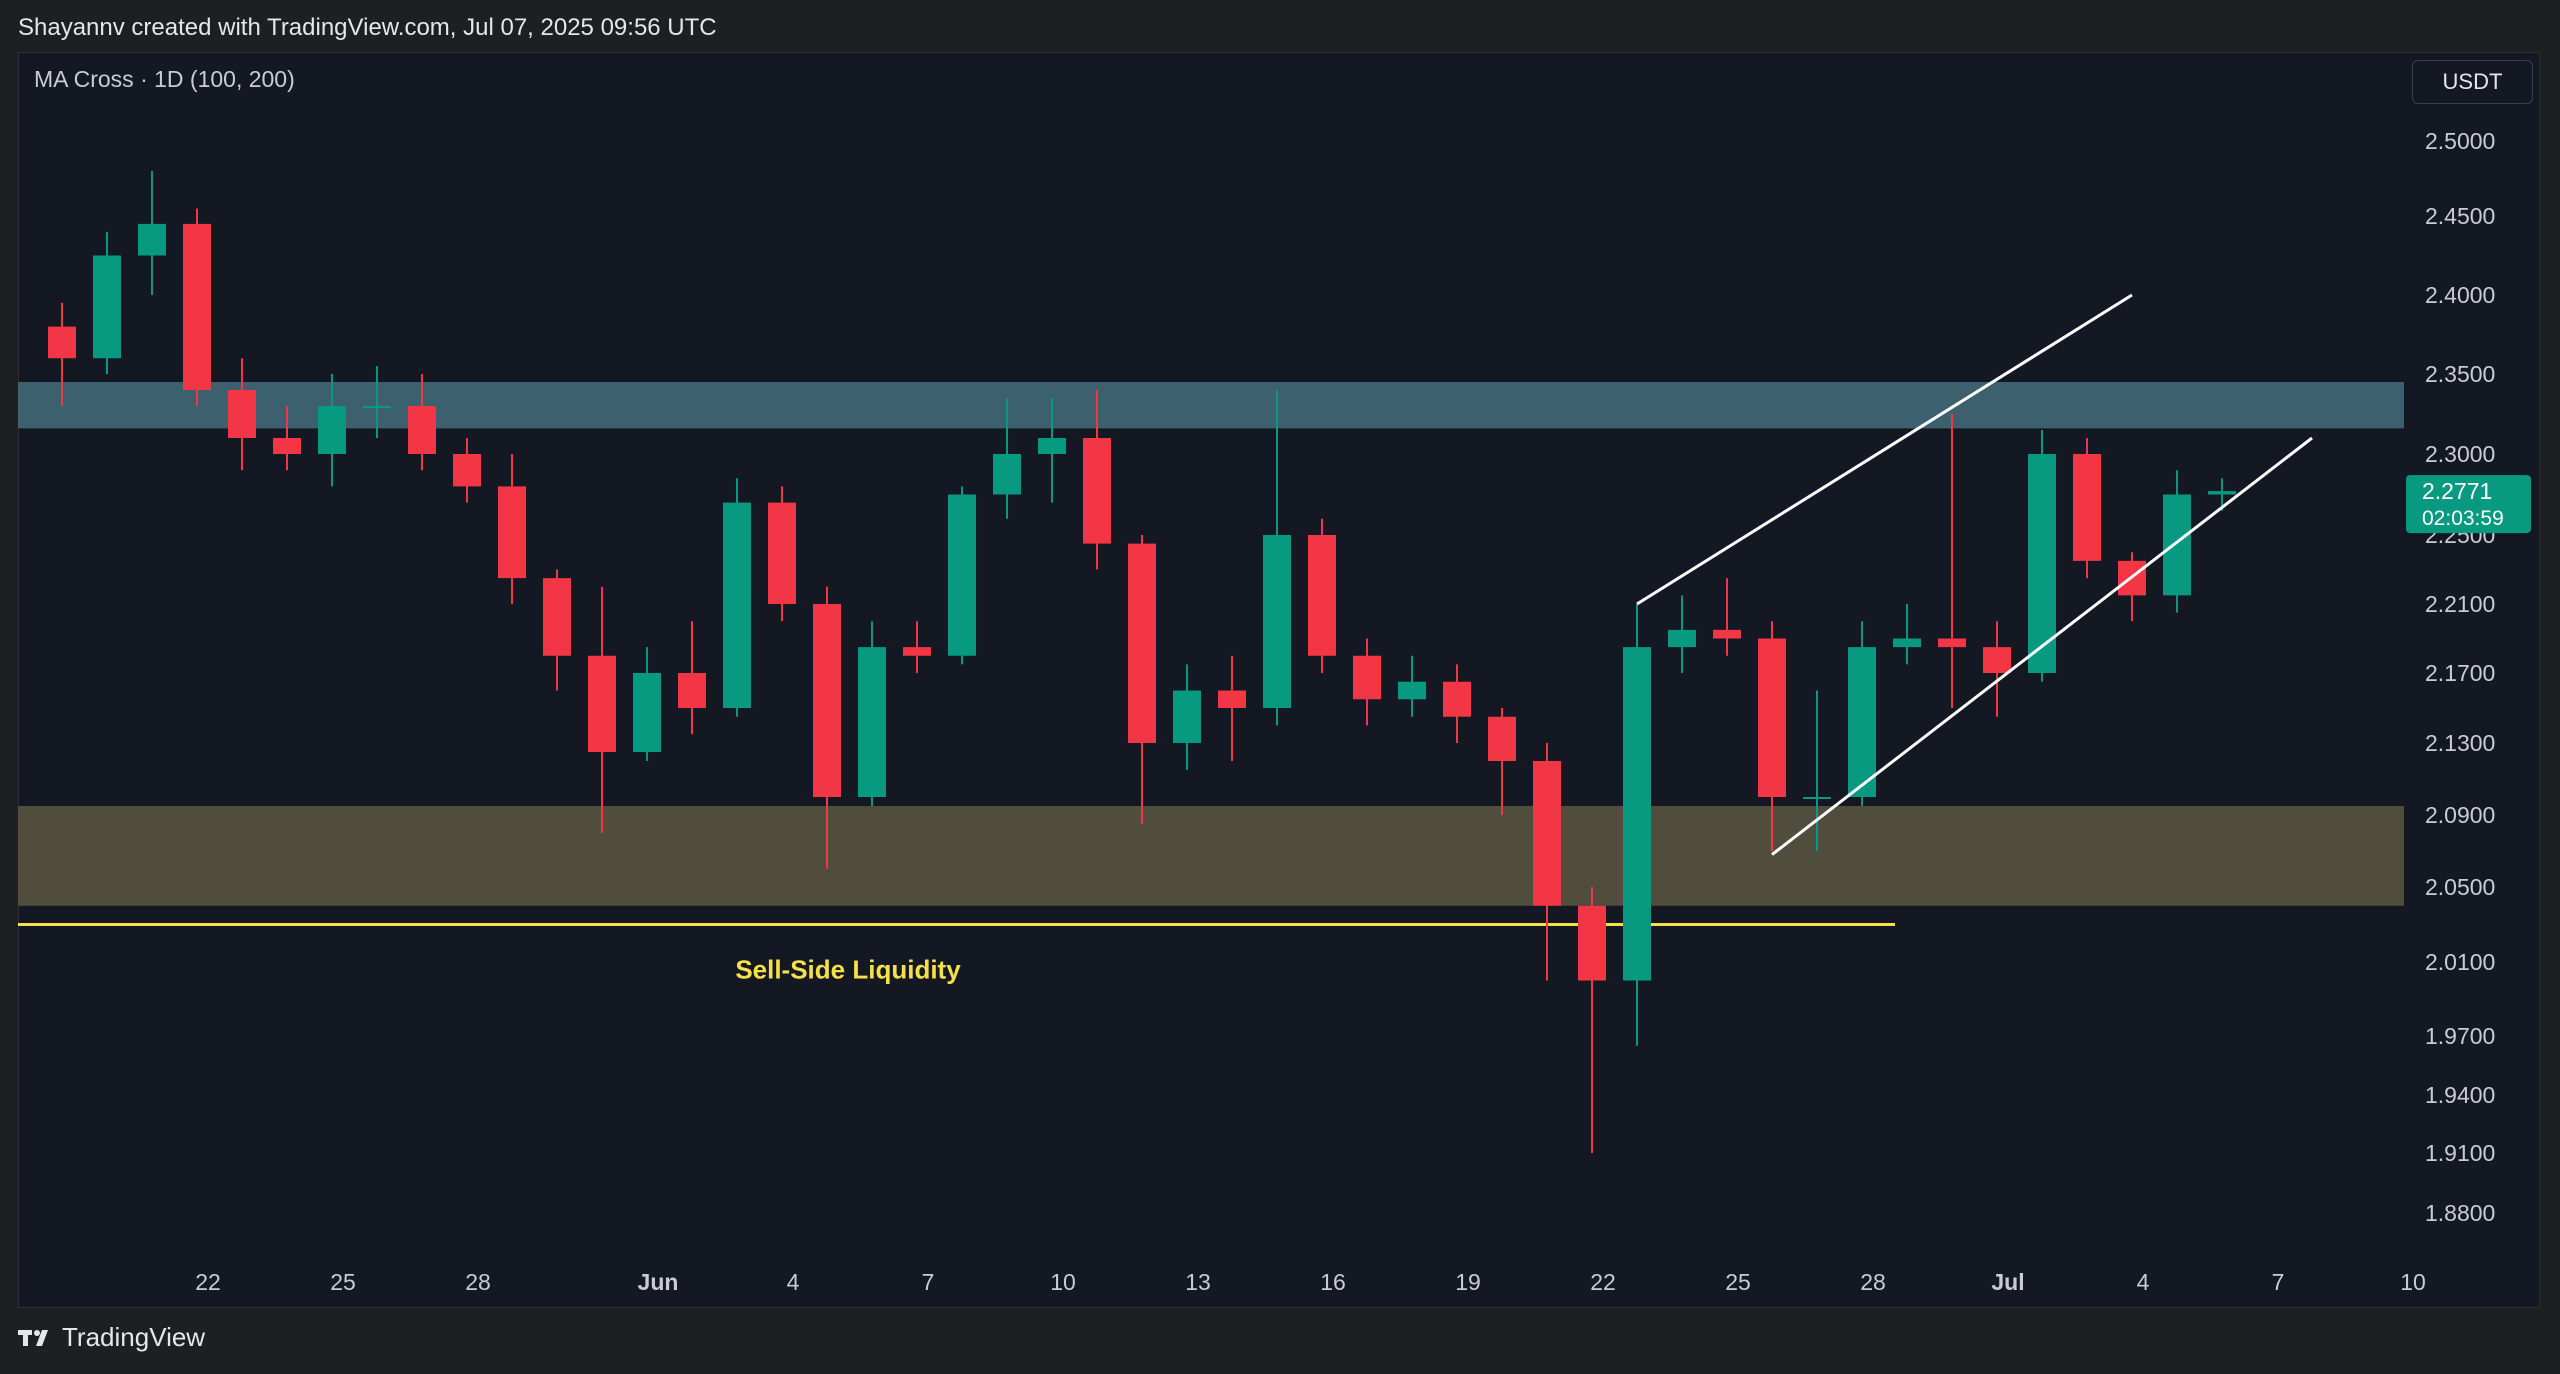 The image size is (2560, 1374). Describe the element at coordinates (2460, 295) in the screenshot. I see `y-tick-label: 2.4000` at that location.